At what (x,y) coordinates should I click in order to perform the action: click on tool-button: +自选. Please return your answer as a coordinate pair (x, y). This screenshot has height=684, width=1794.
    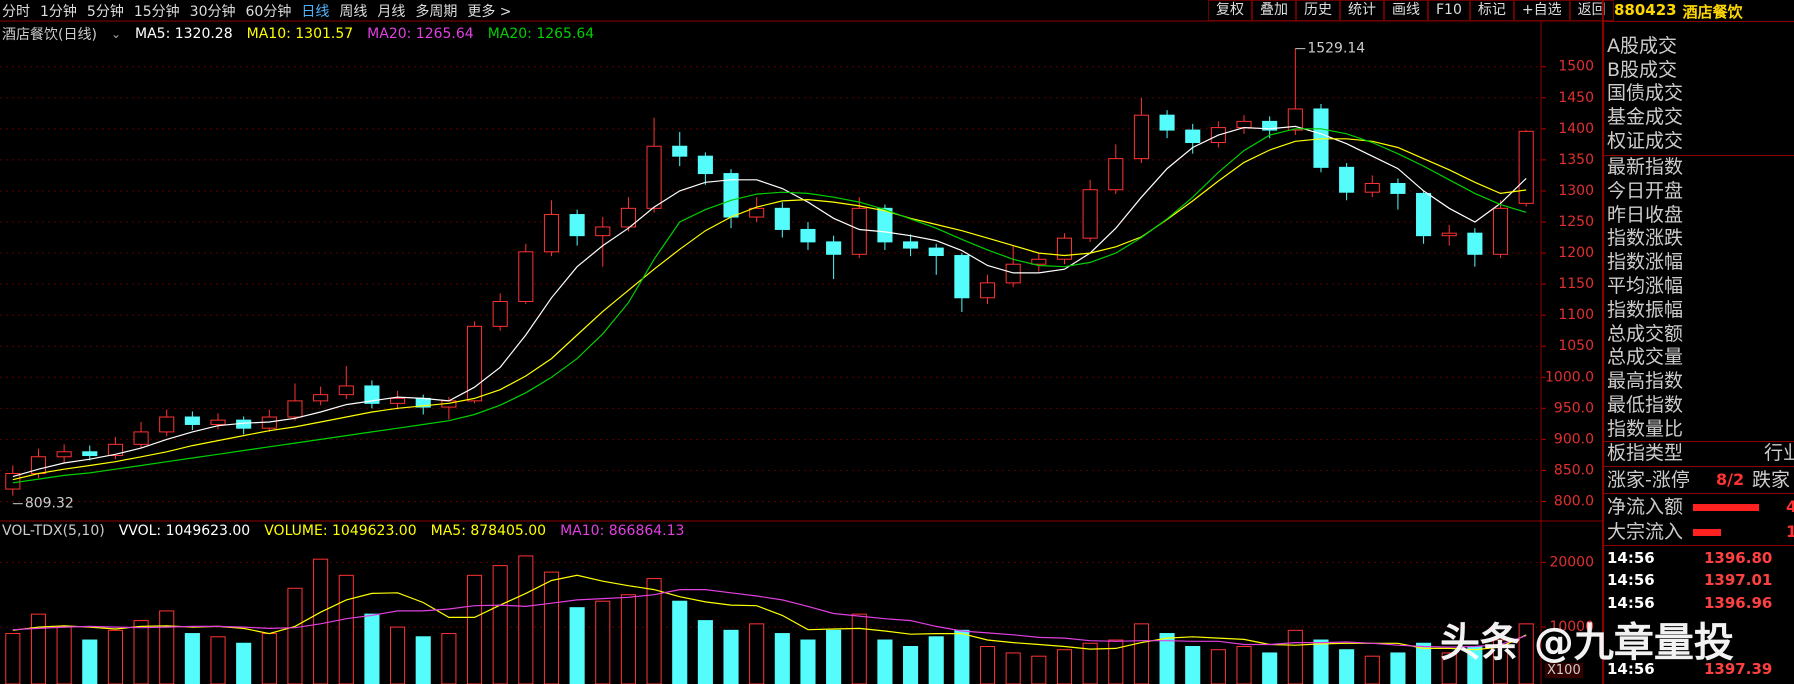
    Looking at the image, I should click on (1541, 10).